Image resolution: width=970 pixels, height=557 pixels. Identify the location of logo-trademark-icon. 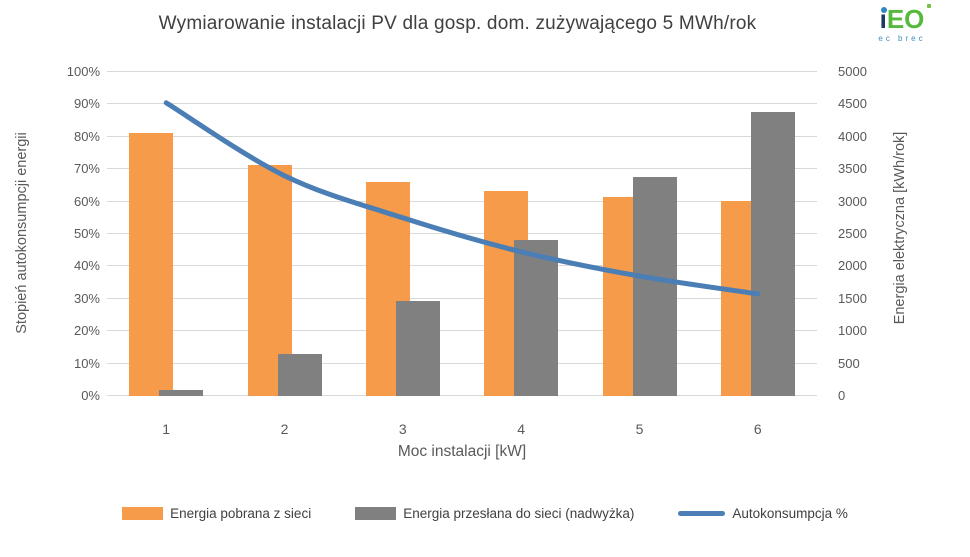
(929, 6).